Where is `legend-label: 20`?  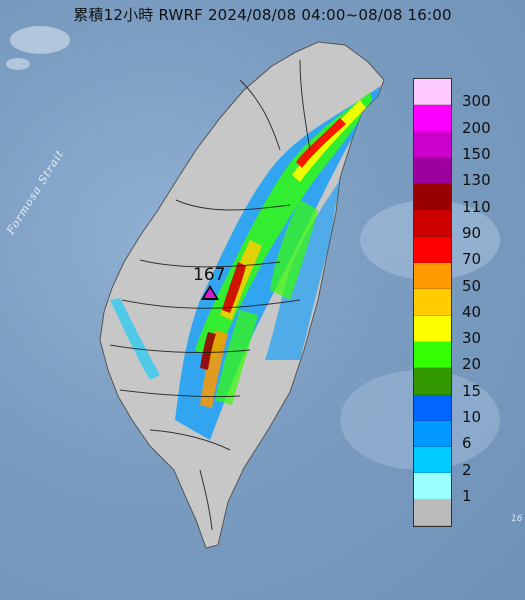 legend-label: 20 is located at coordinates (472, 364).